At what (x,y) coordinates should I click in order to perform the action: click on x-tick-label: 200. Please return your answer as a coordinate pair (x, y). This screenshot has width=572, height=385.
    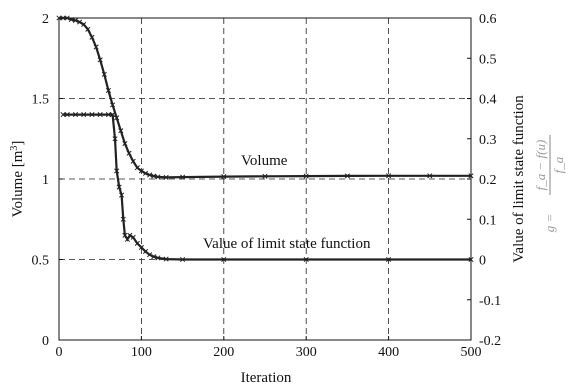
    Looking at the image, I should click on (223, 352).